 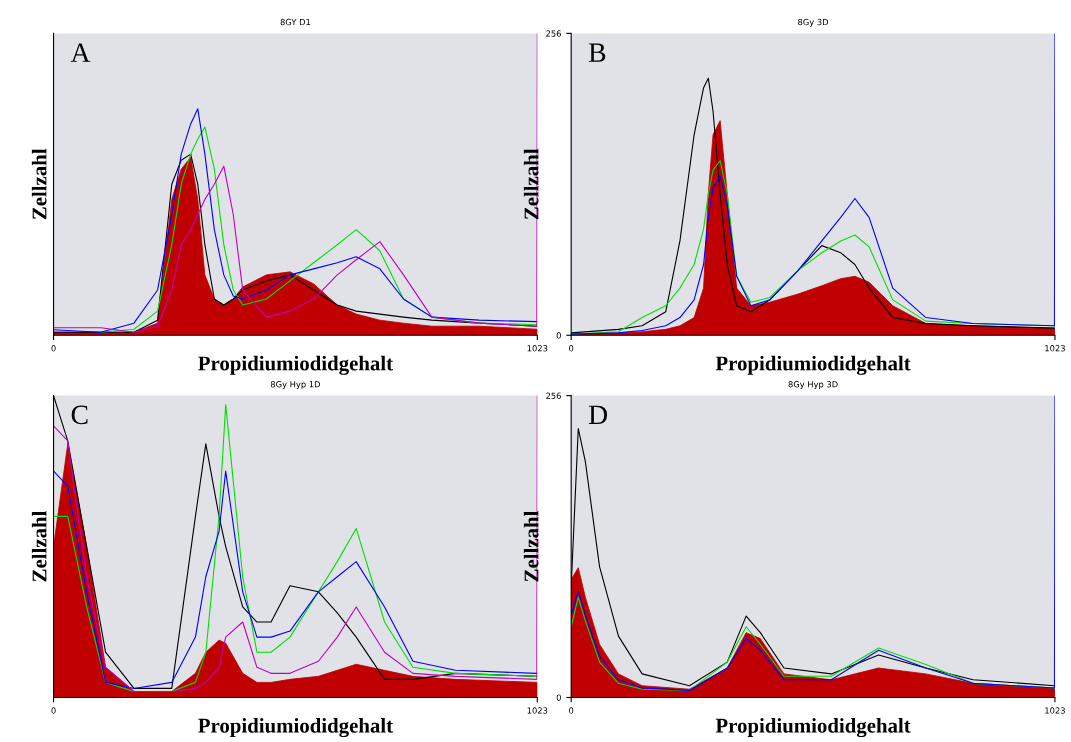 What do you see at coordinates (80, 52) in the screenshot?
I see `annotation: A` at bounding box center [80, 52].